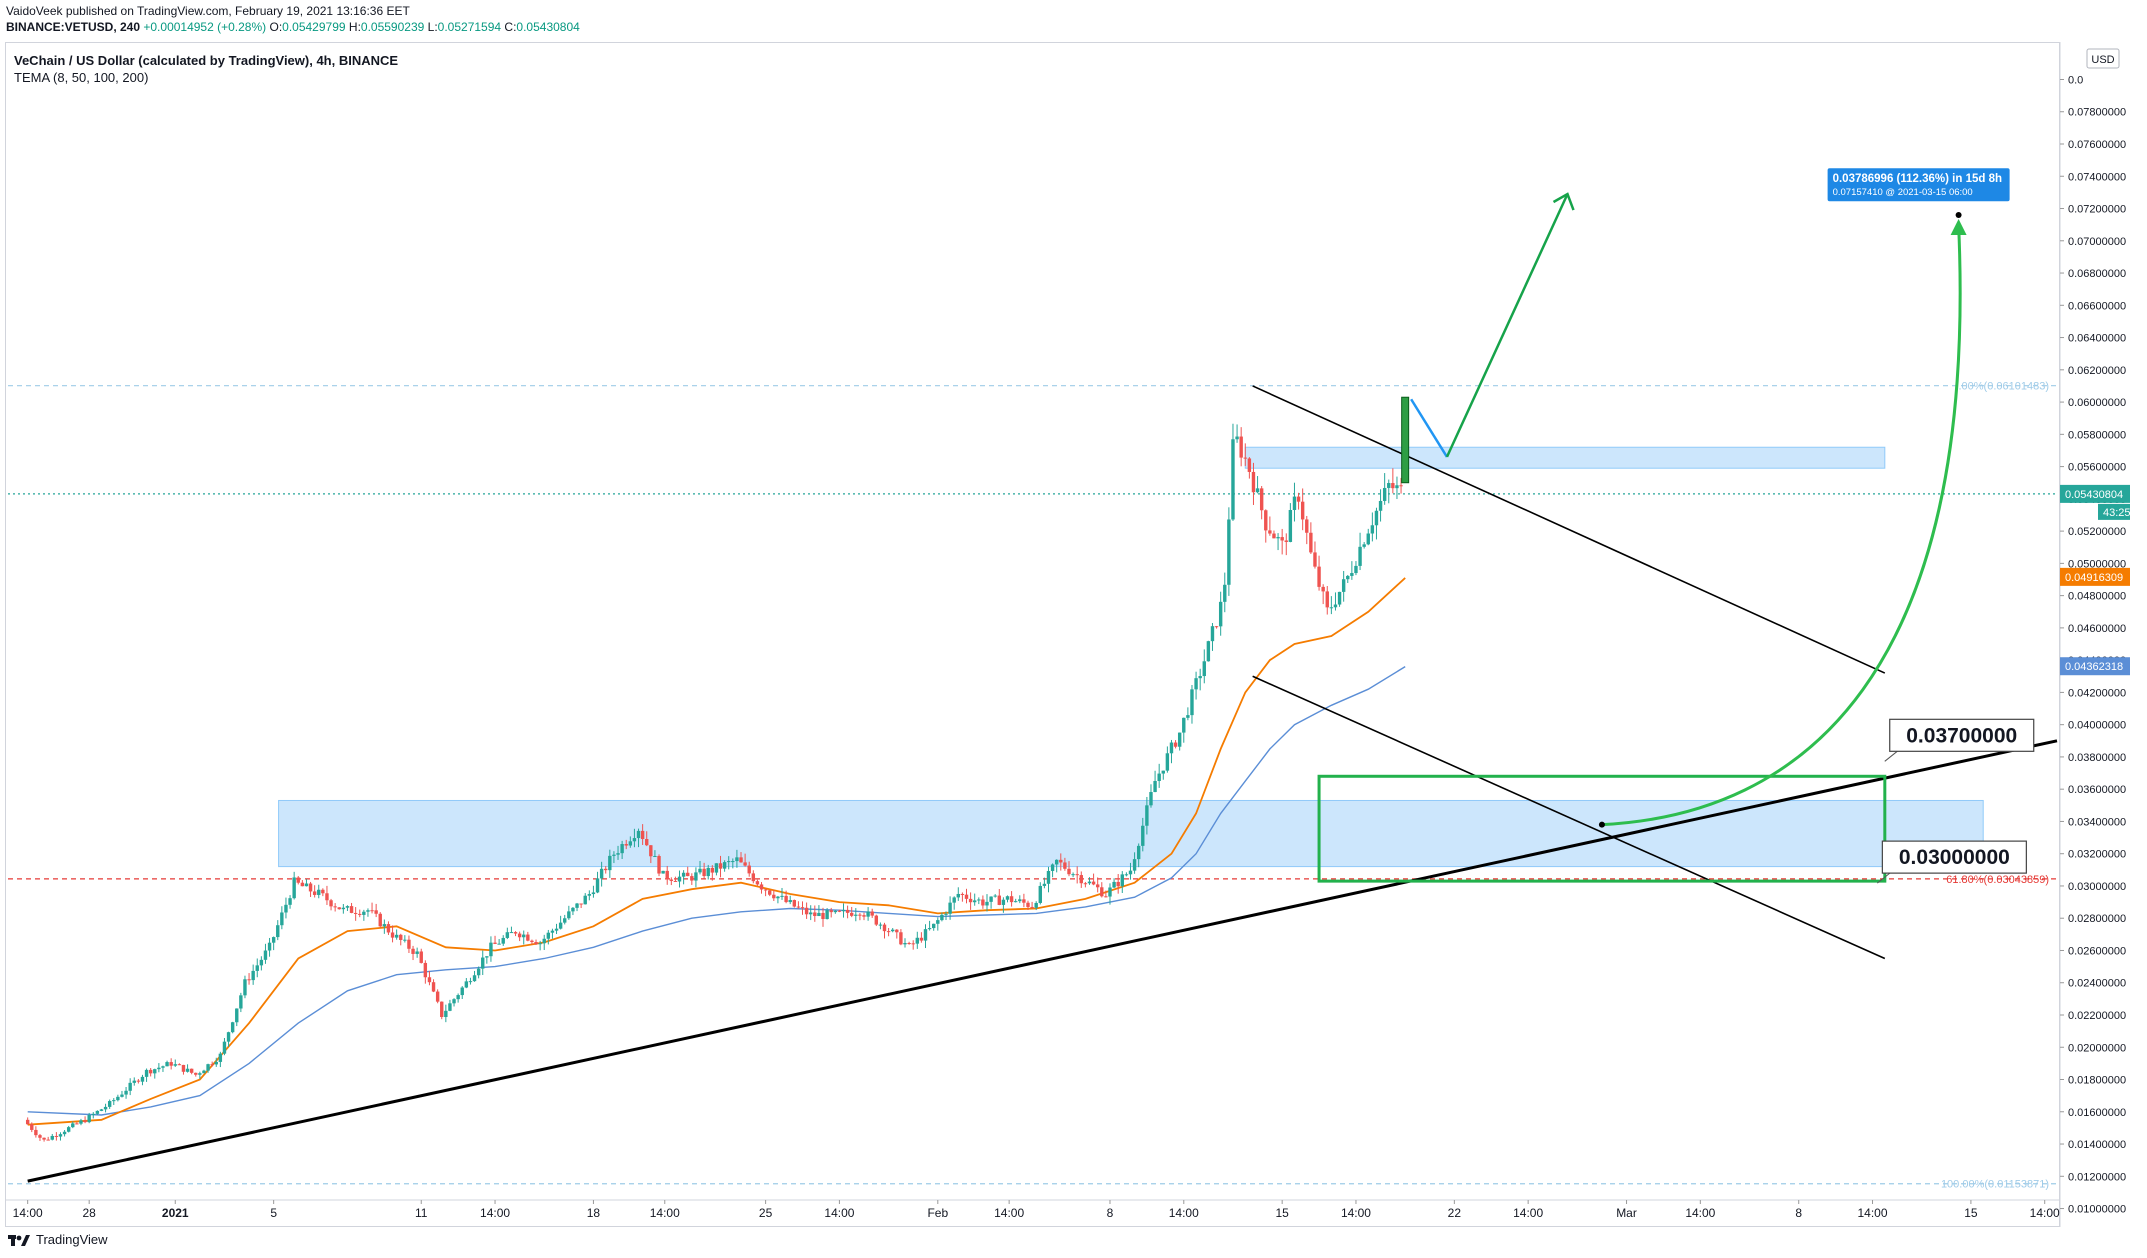  I want to click on callout-box, so click(1954, 857).